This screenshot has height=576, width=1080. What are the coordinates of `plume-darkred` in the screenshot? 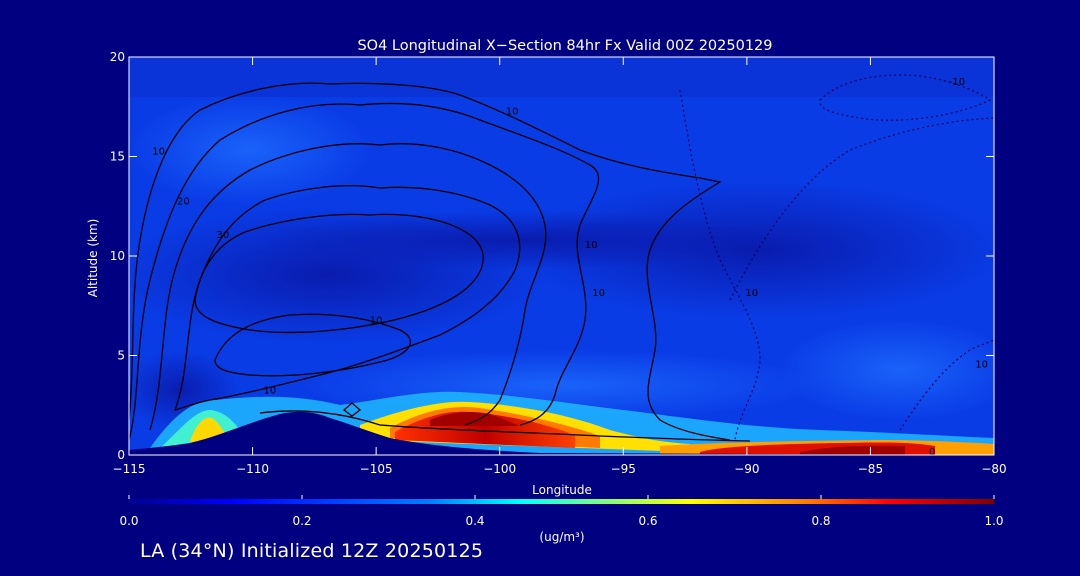 It's located at (475, 419).